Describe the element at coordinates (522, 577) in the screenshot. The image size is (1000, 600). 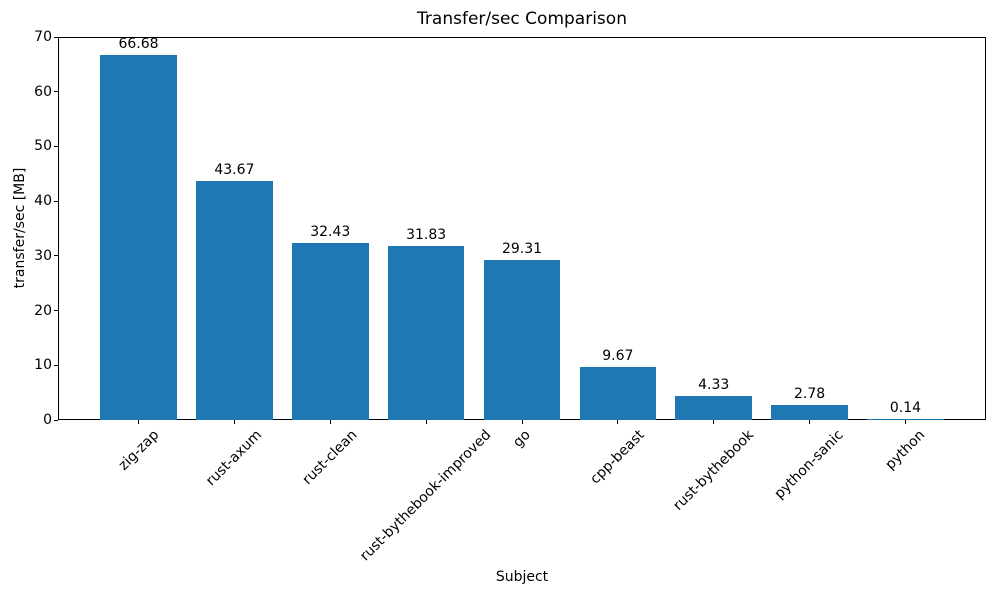
I see `x-axis-title: Subject` at that location.